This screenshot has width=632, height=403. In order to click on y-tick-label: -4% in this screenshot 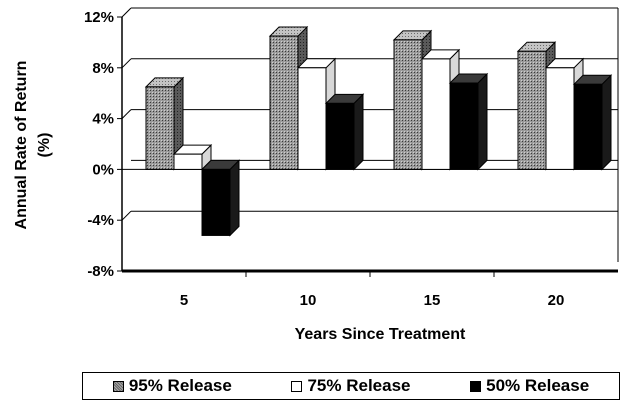, I will do `click(100, 220)`.